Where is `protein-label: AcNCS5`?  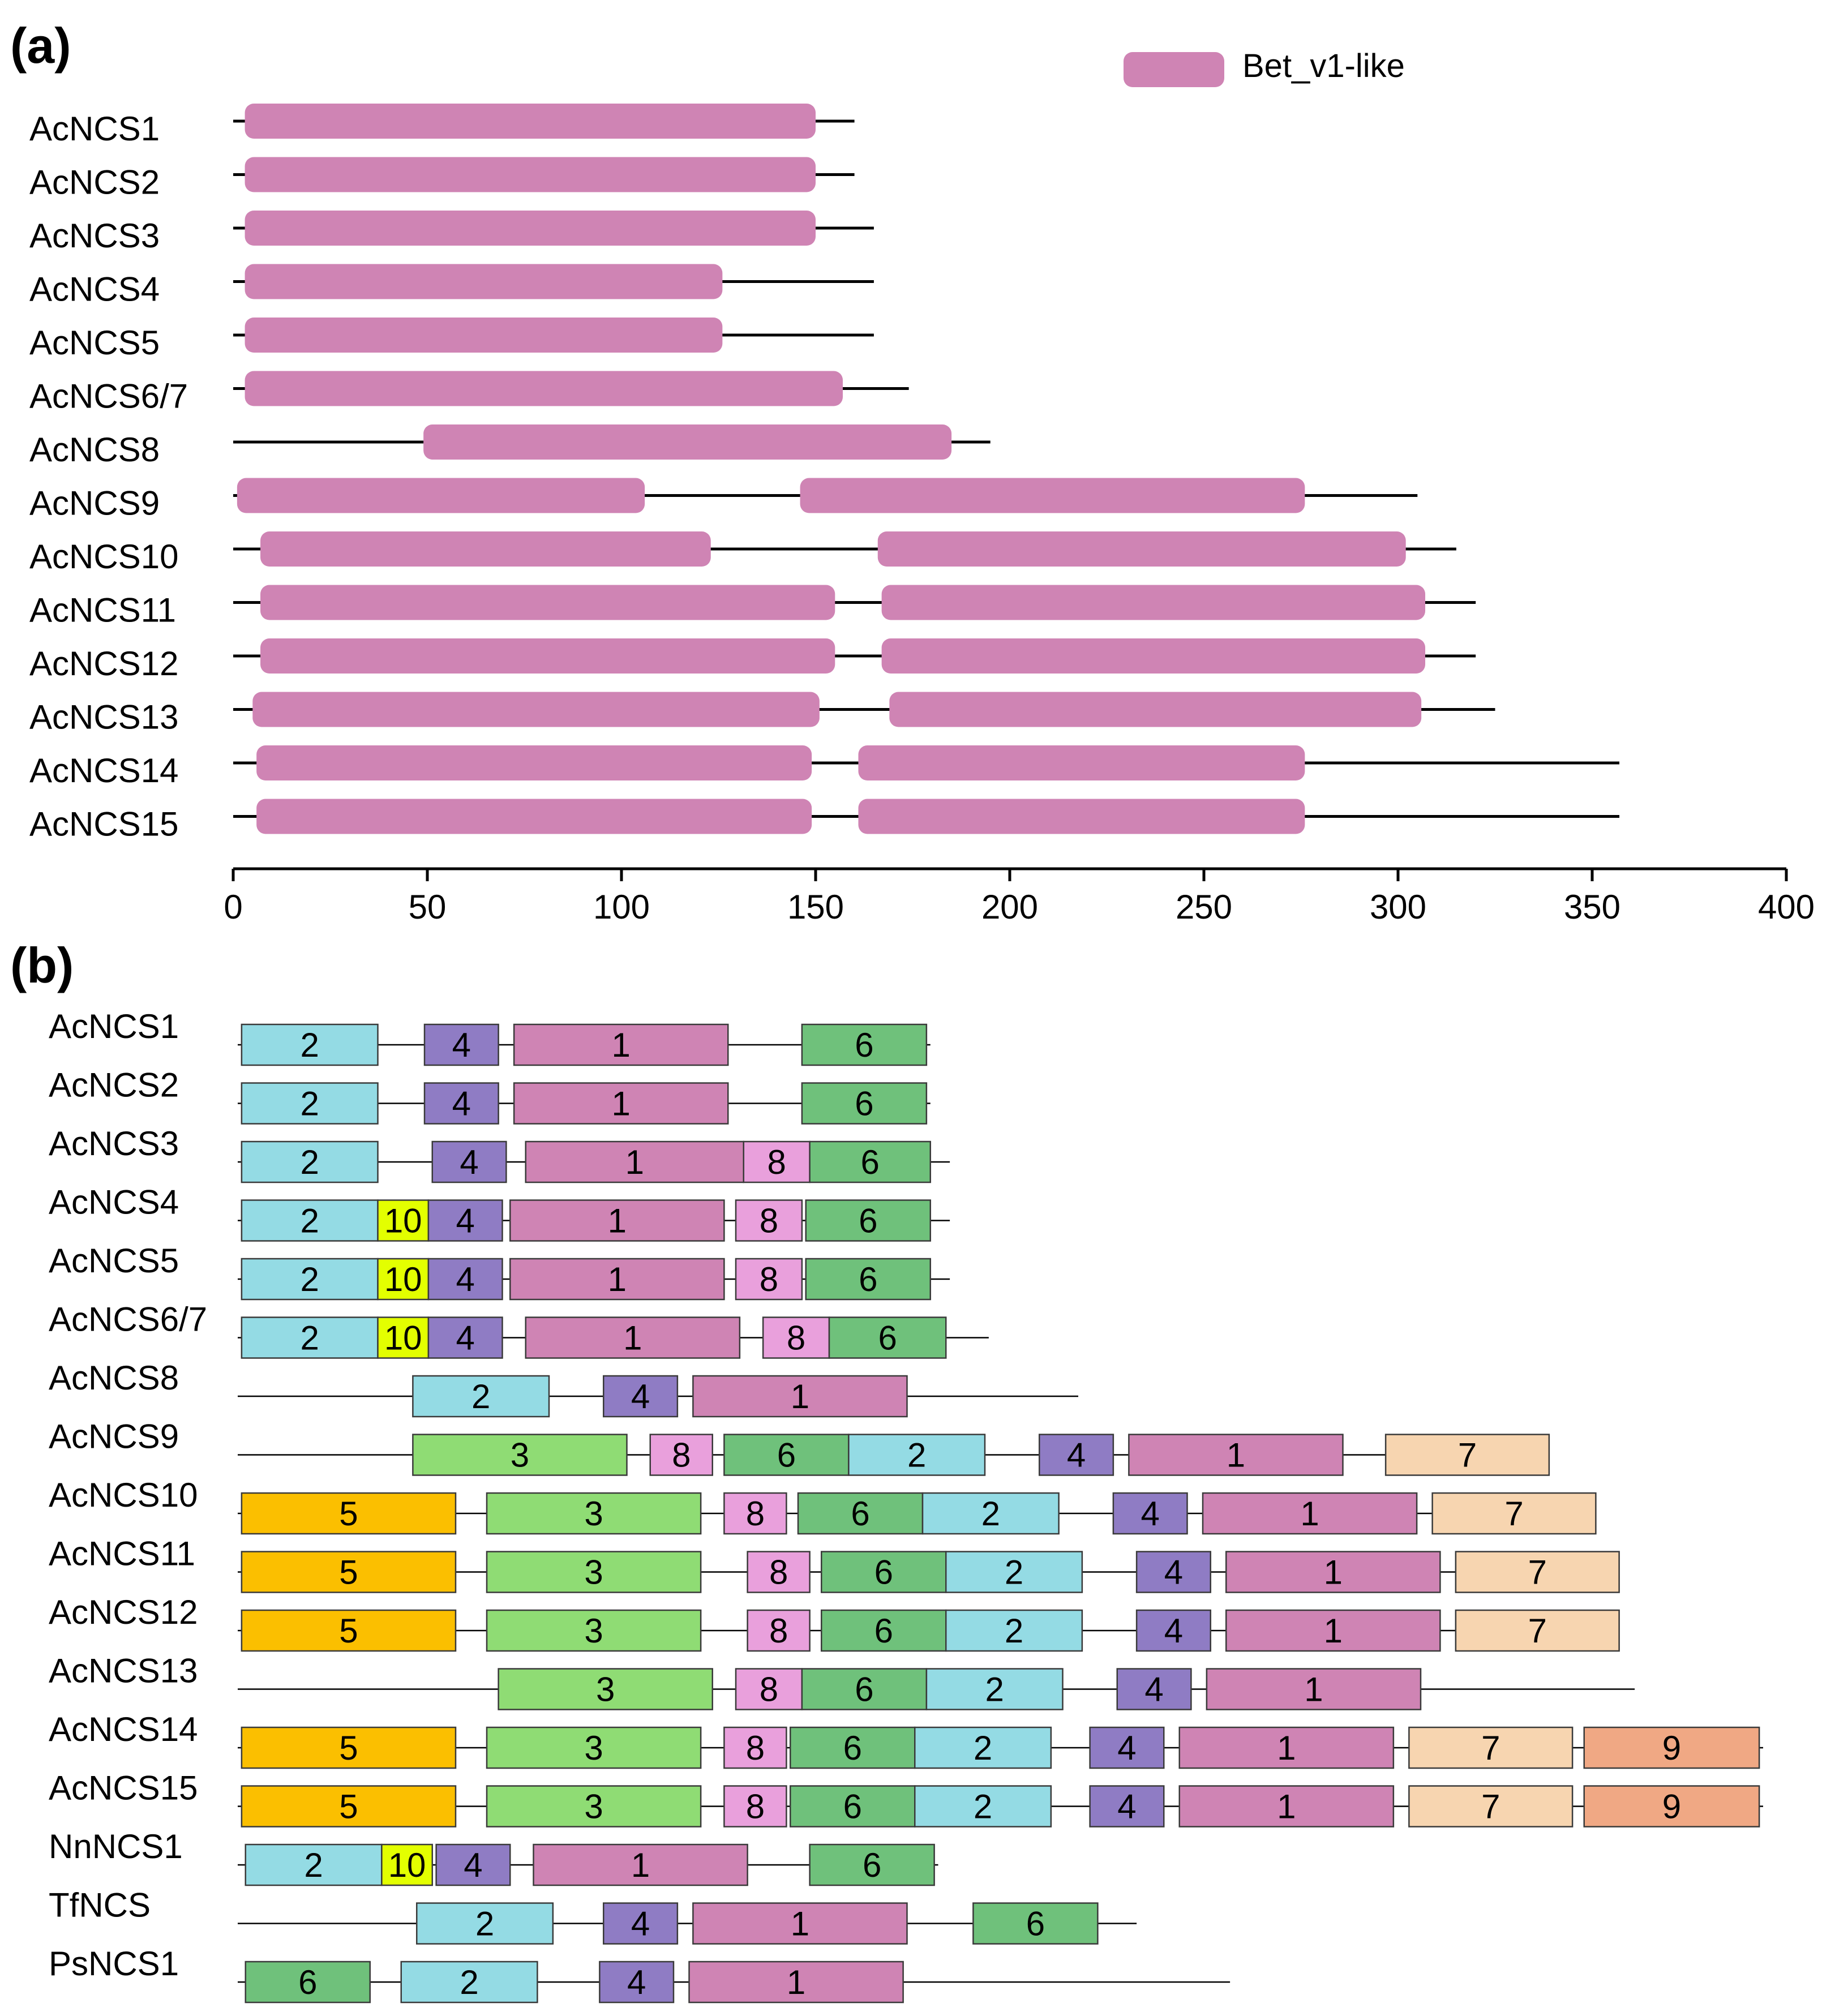 protein-label: AcNCS5 is located at coordinates (114, 1261).